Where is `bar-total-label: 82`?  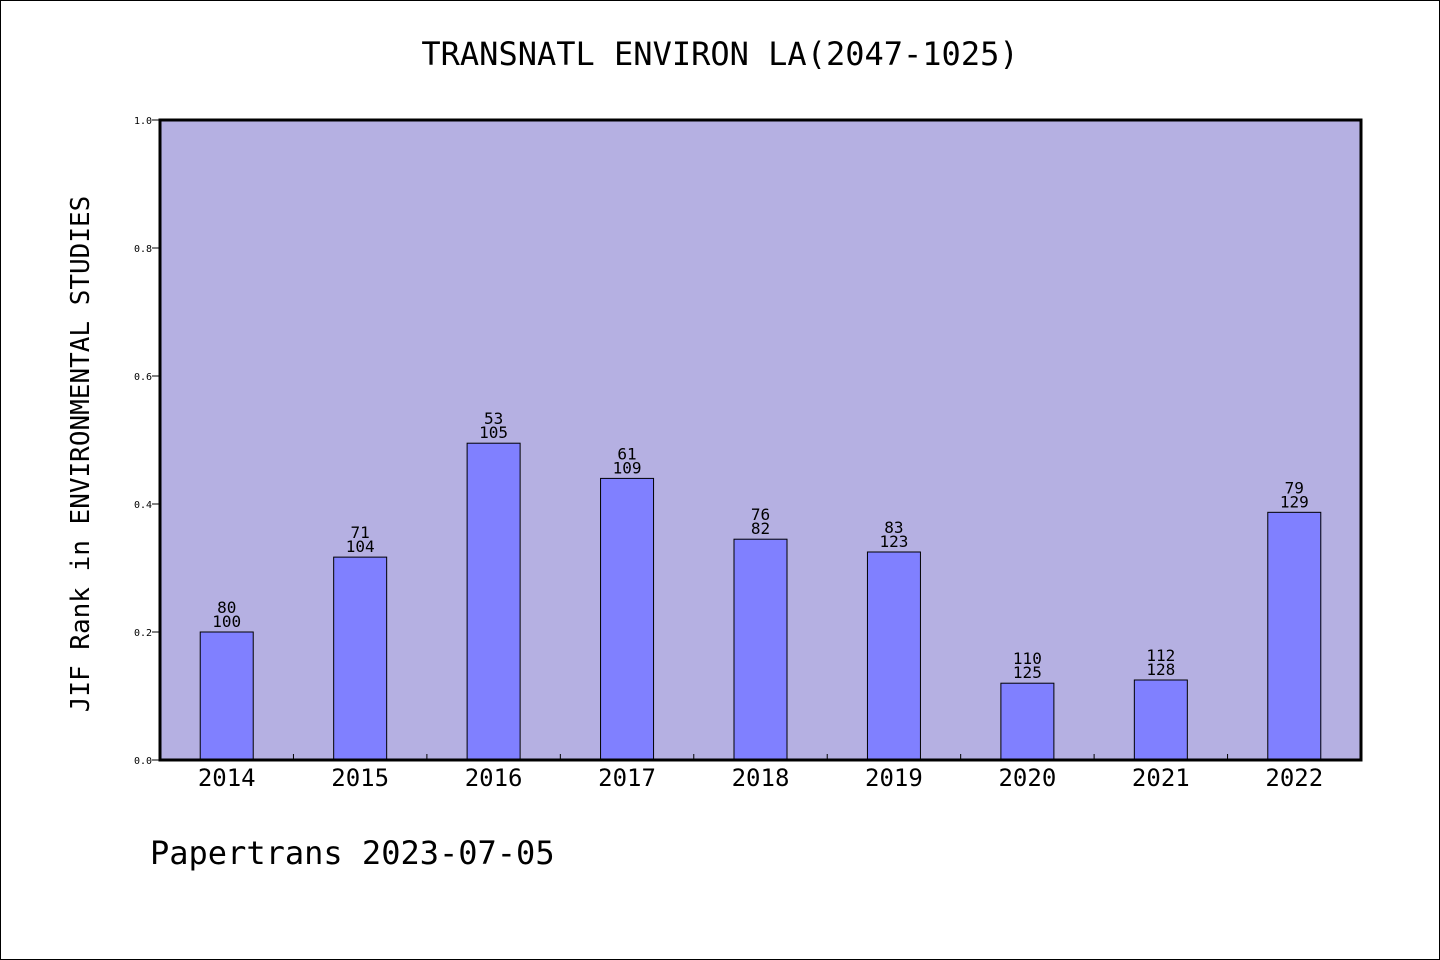
bar-total-label: 82 is located at coordinates (760, 528).